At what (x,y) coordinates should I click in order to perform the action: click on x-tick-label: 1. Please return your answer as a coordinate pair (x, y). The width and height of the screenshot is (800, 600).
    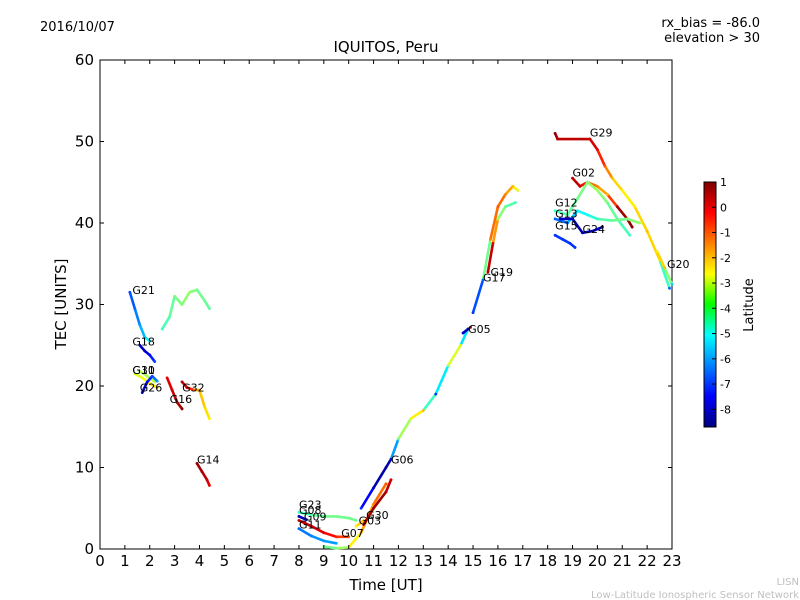
    Looking at the image, I should click on (125, 561).